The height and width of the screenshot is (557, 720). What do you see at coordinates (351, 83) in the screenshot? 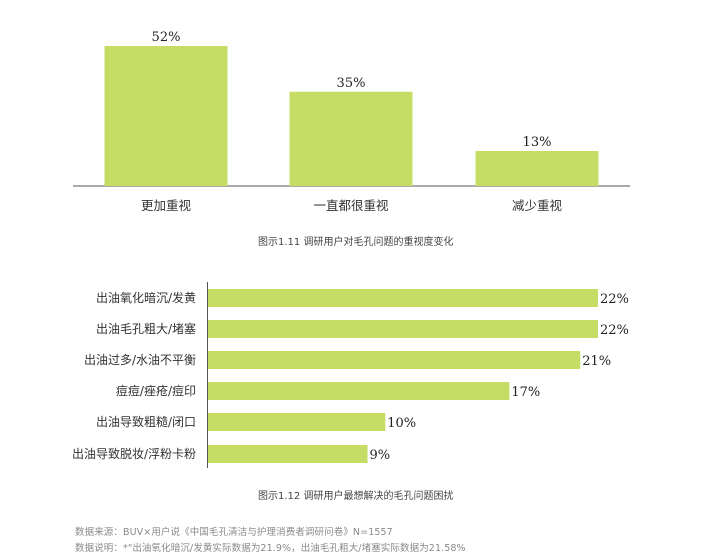
I see `bar-value-label-2: 35%` at bounding box center [351, 83].